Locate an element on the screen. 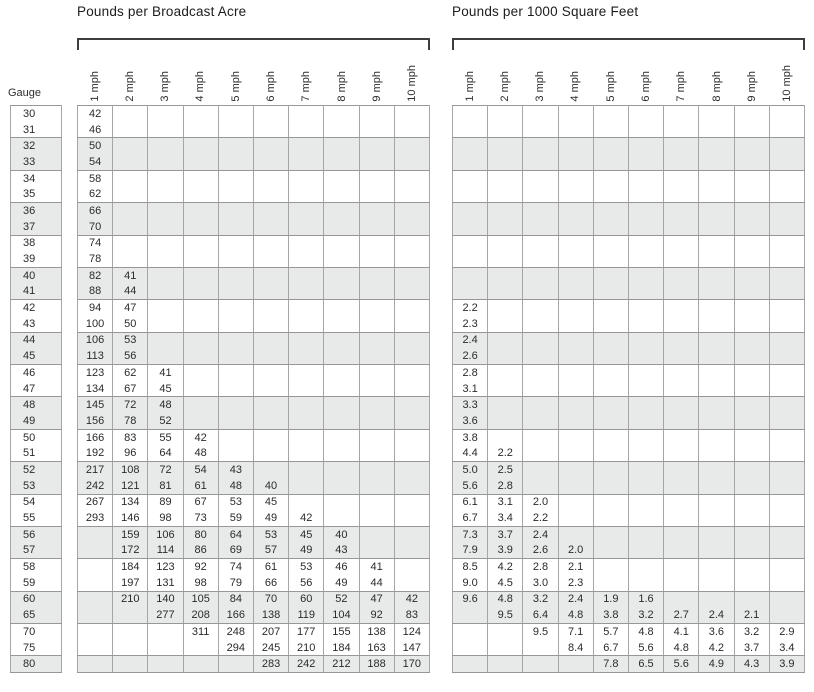  table-cell: 242 is located at coordinates (306, 664).